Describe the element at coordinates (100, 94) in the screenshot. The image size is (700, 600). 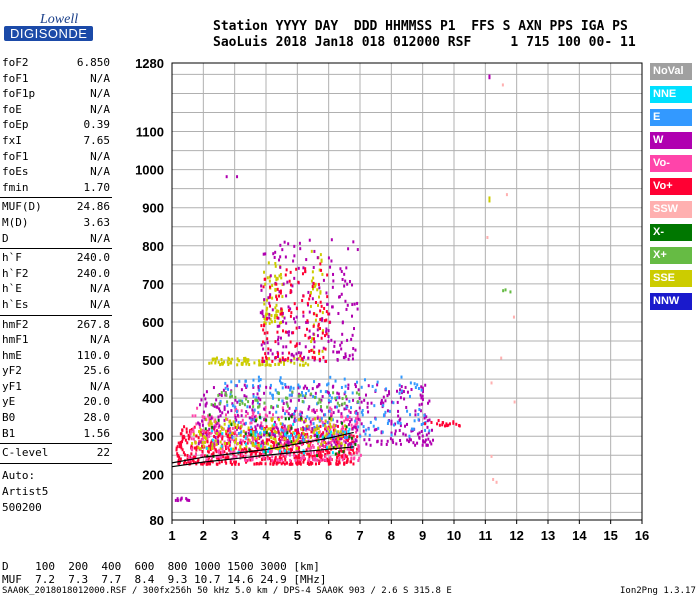
I see `param-value: N/A` at that location.